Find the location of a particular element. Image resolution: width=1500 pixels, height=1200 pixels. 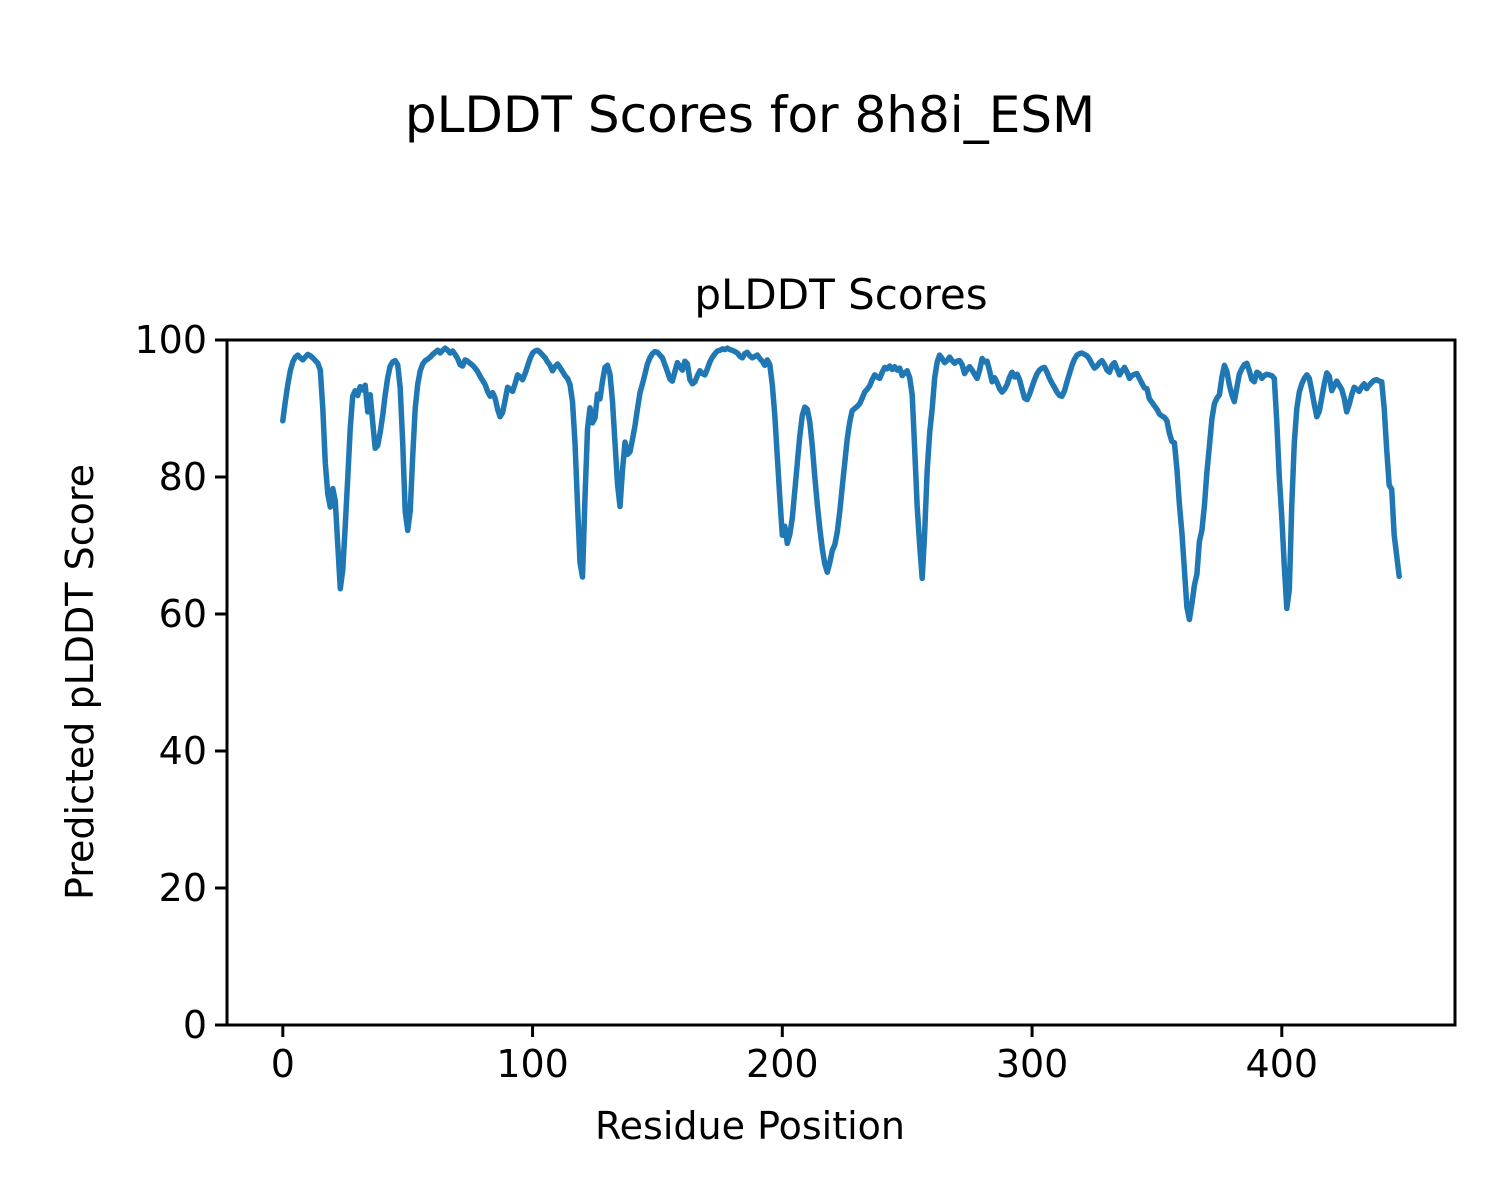

figure-title: pLDDT Scores for 8h8i_ESM is located at coordinates (750, 115).